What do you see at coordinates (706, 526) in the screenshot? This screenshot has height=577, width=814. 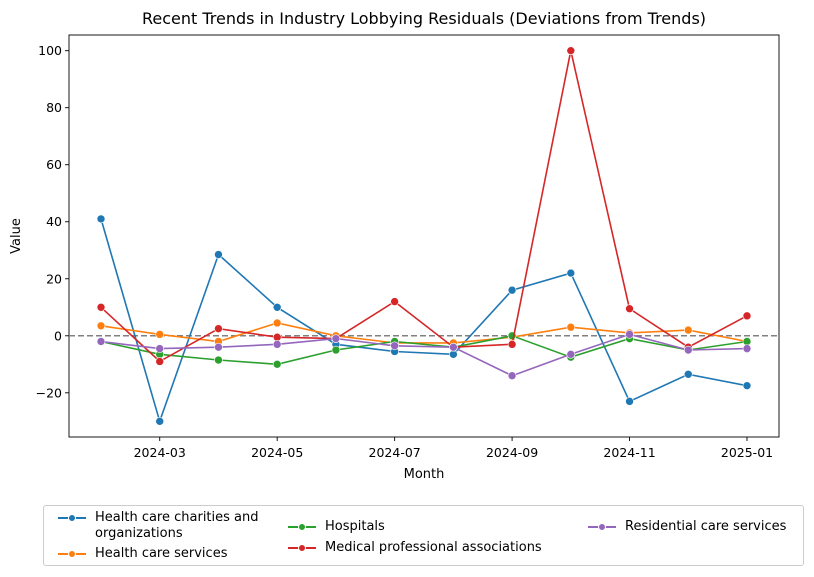 I see `legend-label: Residential care services` at bounding box center [706, 526].